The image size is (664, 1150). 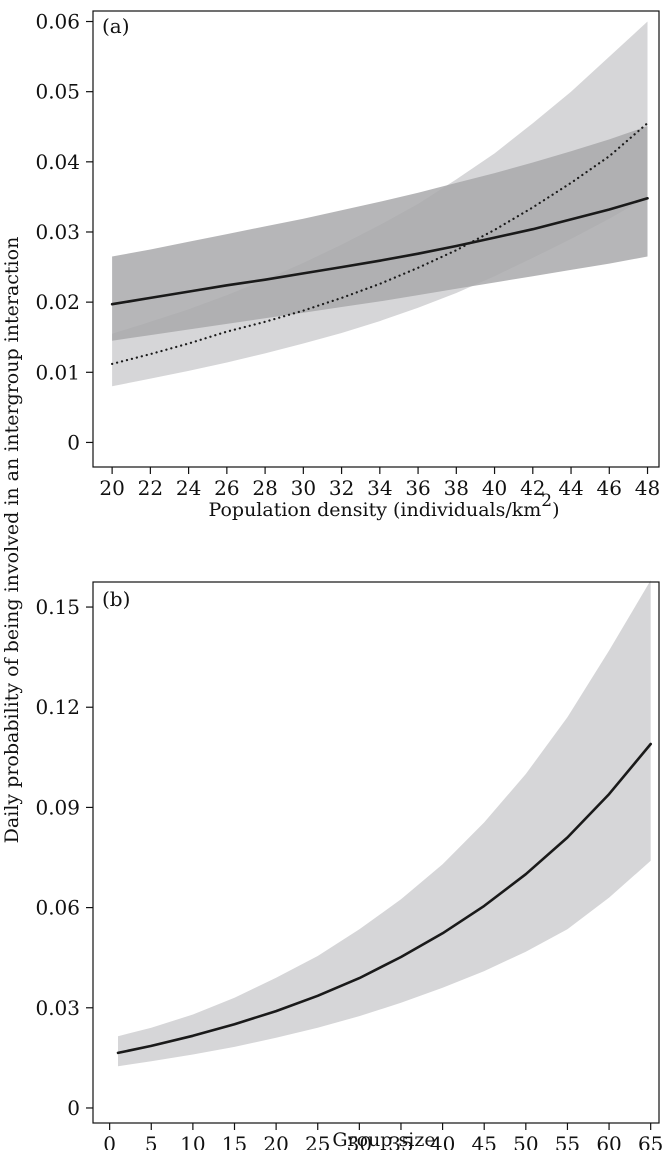 I want to click on panel-a-x-tick-label: 26, so click(x=226, y=488).